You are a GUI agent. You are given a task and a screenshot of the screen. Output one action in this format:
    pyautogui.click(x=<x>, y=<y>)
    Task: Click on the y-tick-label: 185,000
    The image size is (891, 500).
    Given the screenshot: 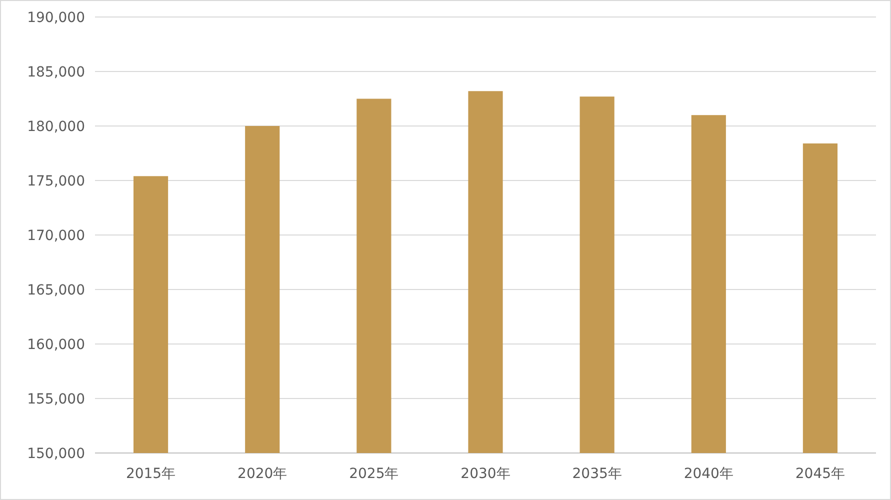 What is the action you would take?
    pyautogui.click(x=56, y=72)
    